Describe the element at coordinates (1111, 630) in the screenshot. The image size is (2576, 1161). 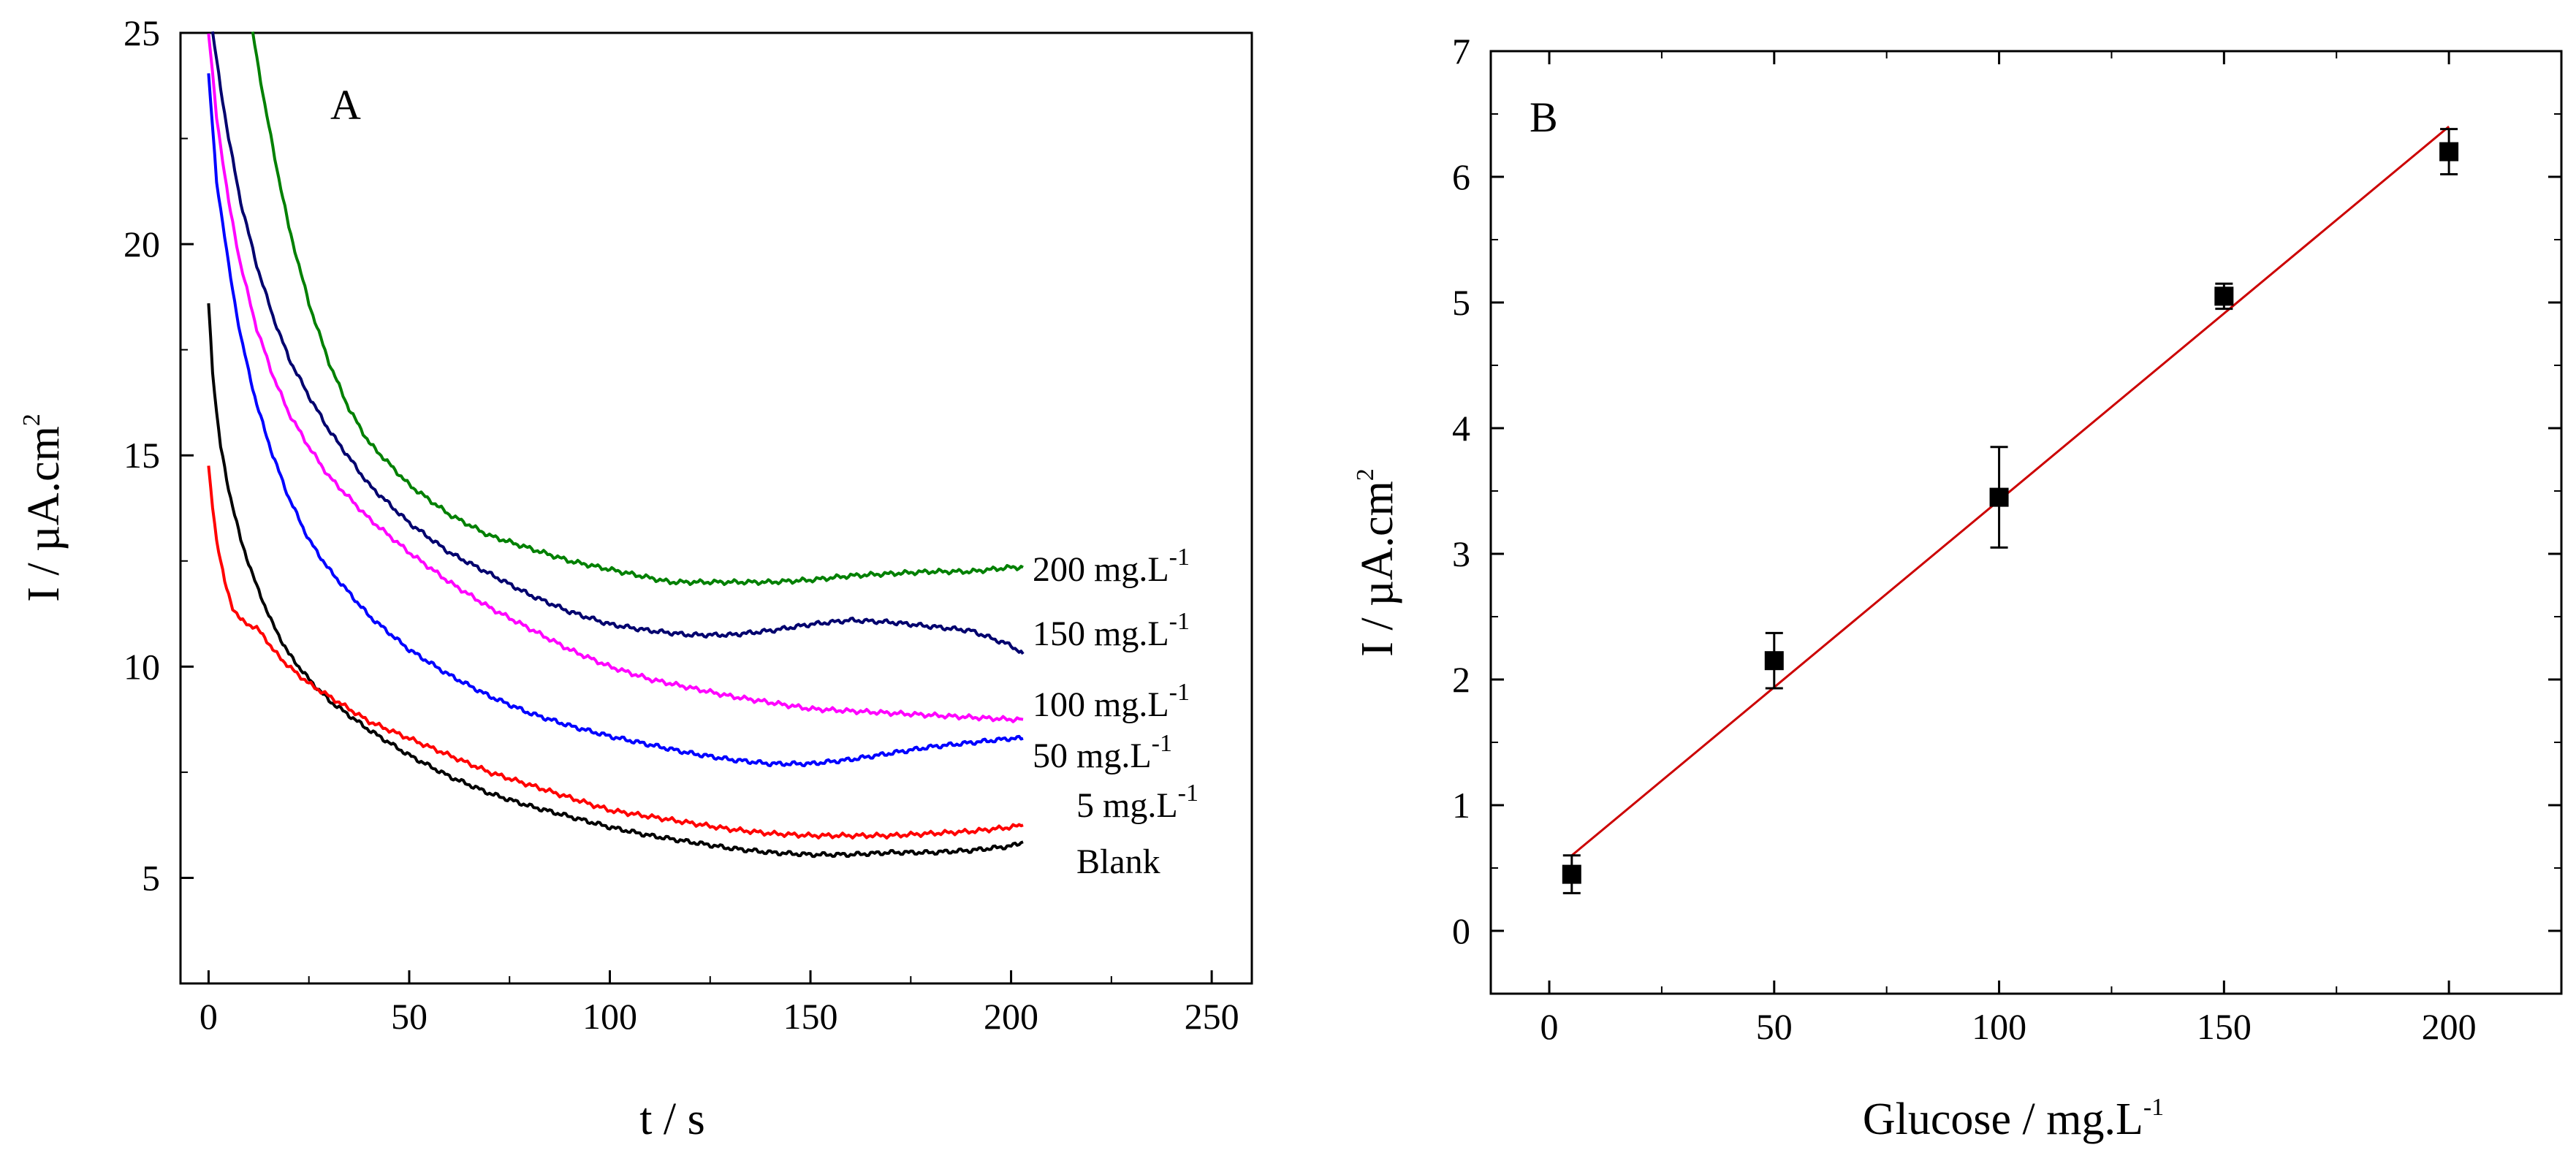
I see `panel-a-curve-label: 150 mg.L-1` at that location.